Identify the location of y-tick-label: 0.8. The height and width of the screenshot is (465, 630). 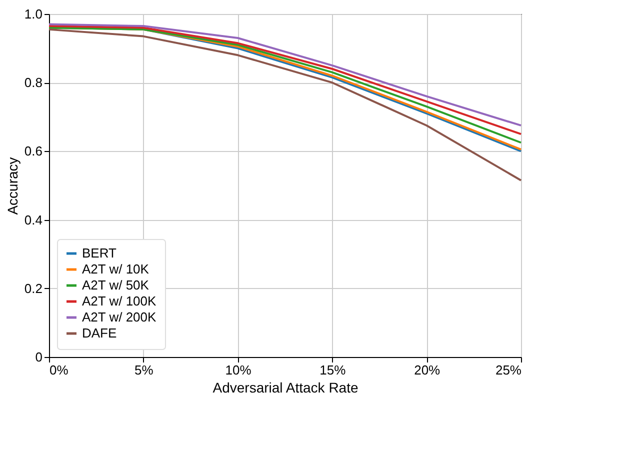
(33, 82).